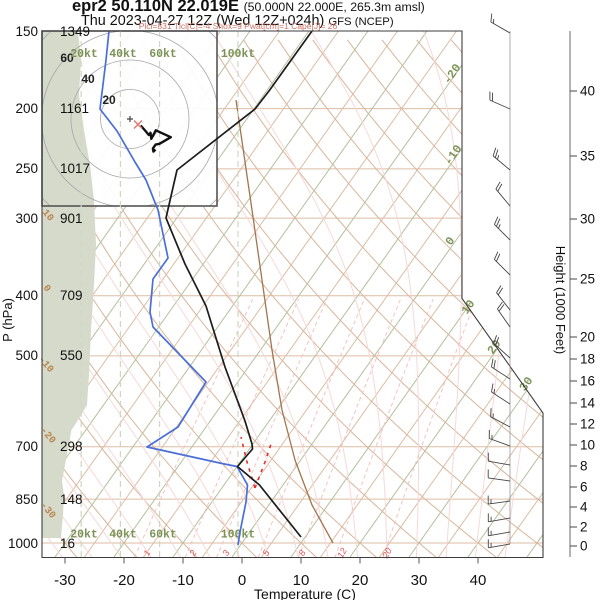 The image size is (600, 600). Describe the element at coordinates (584, 487) in the screenshot. I see `svg-text: 6` at that location.